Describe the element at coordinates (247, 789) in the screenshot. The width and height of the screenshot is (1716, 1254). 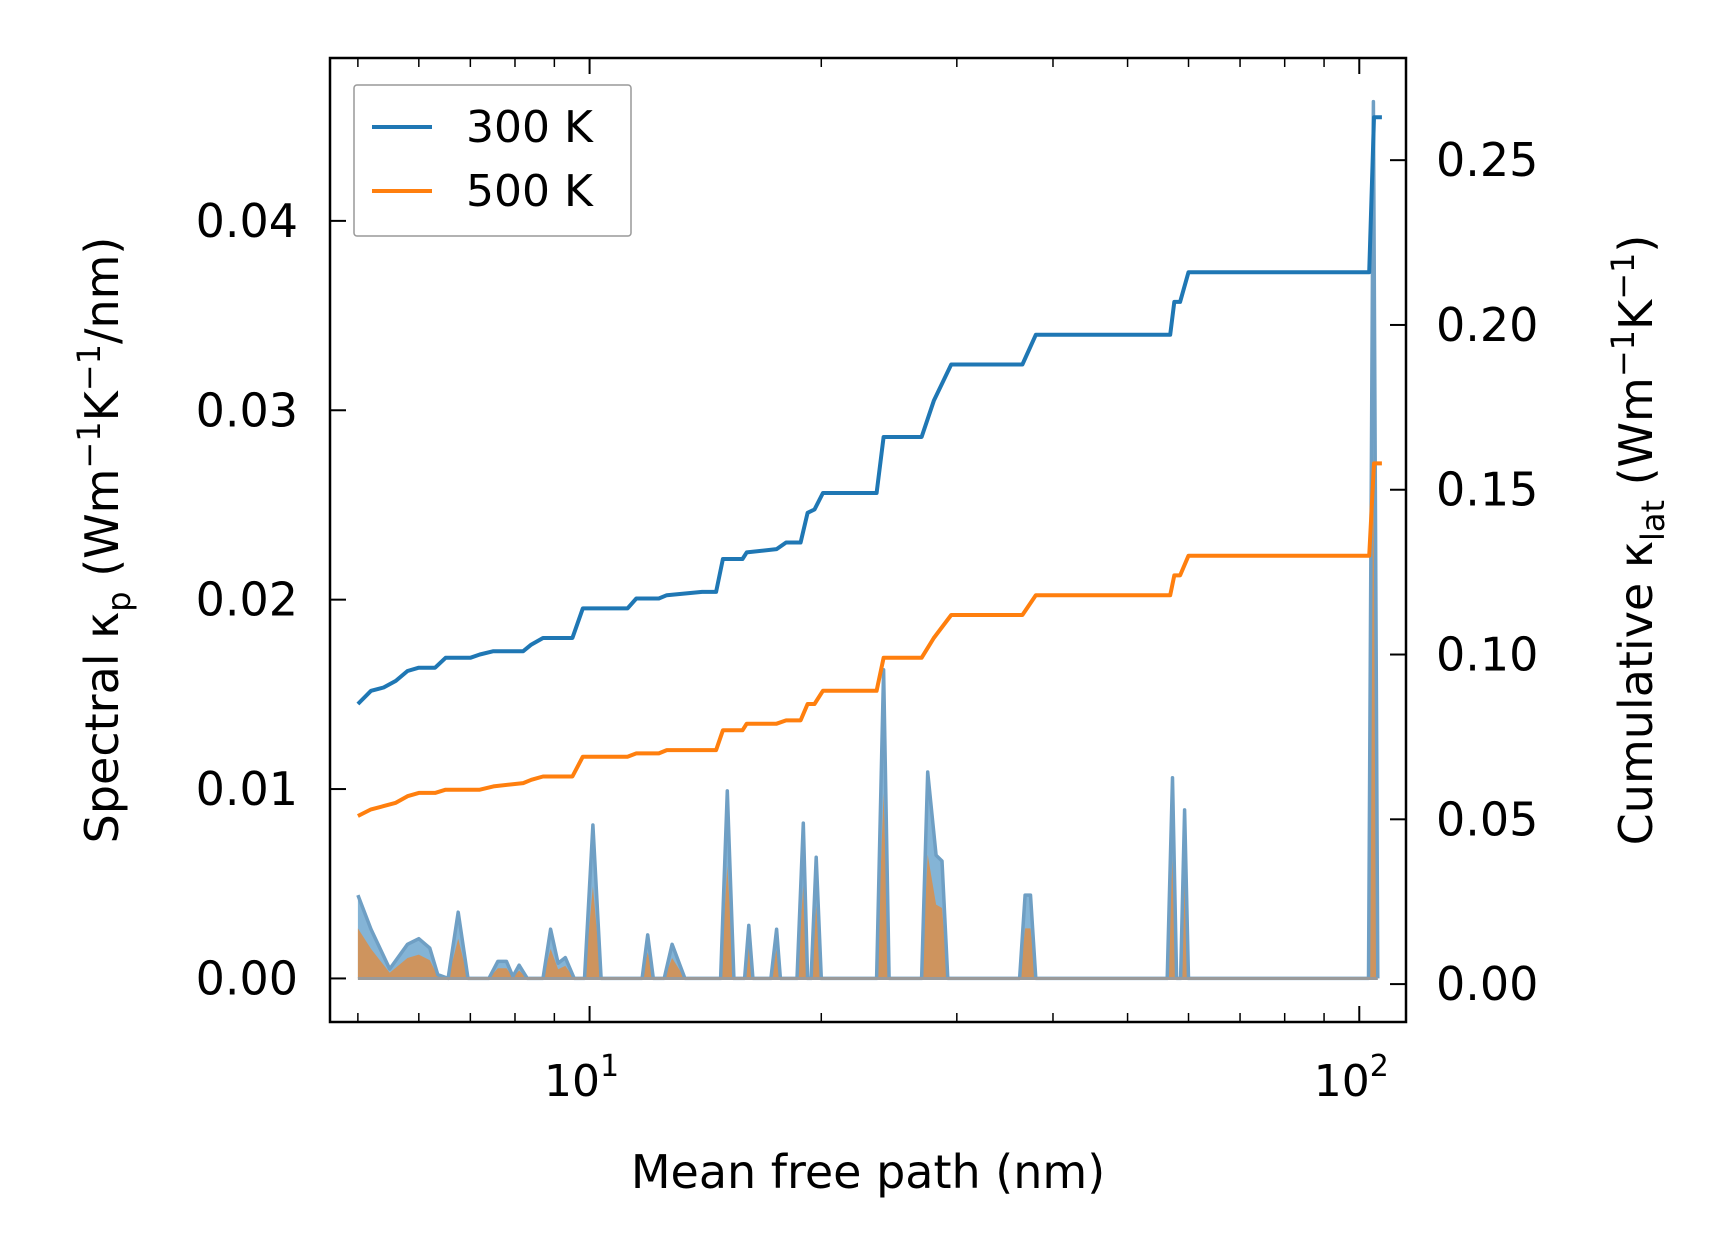
I see `y-left-tick-label: 0.01` at that location.